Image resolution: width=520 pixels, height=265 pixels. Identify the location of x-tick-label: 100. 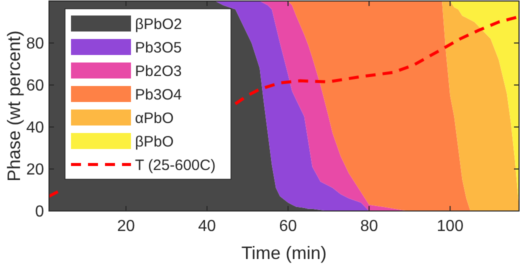
(450, 226).